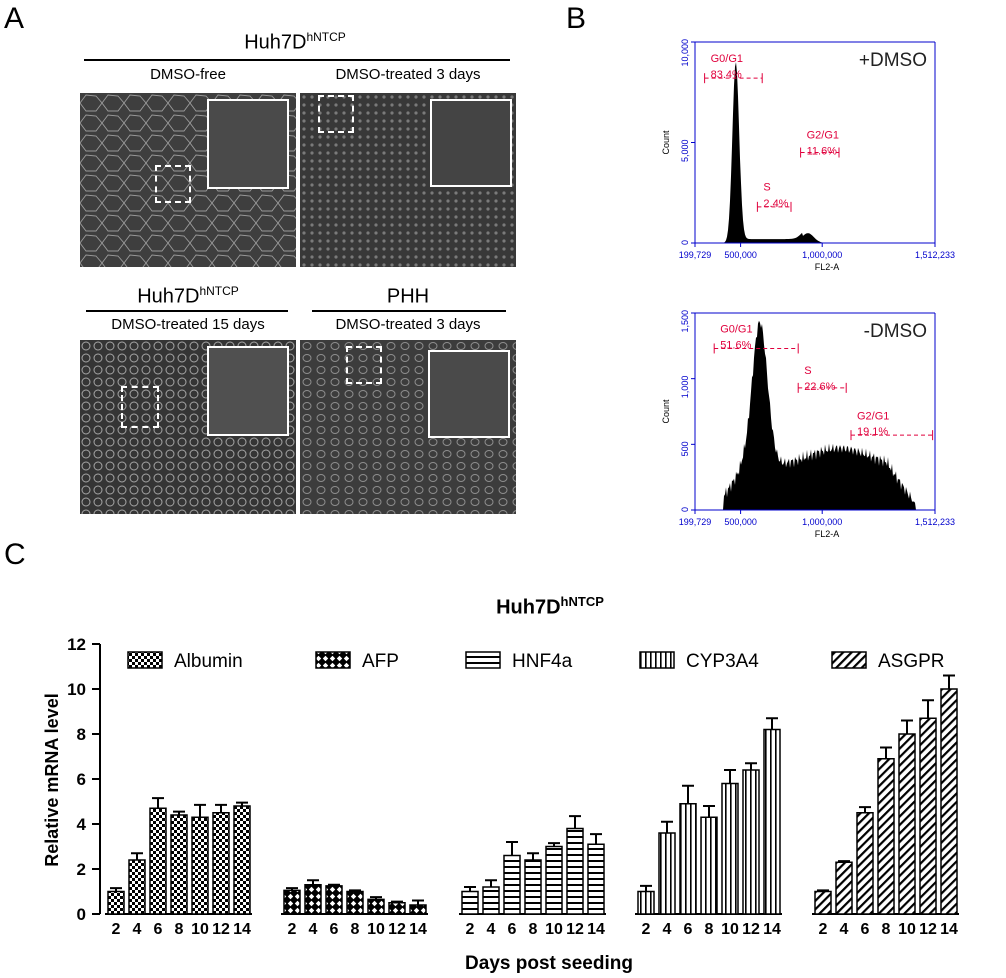  What do you see at coordinates (823, 135) in the screenshot?
I see `gate-name: G2/G1` at bounding box center [823, 135].